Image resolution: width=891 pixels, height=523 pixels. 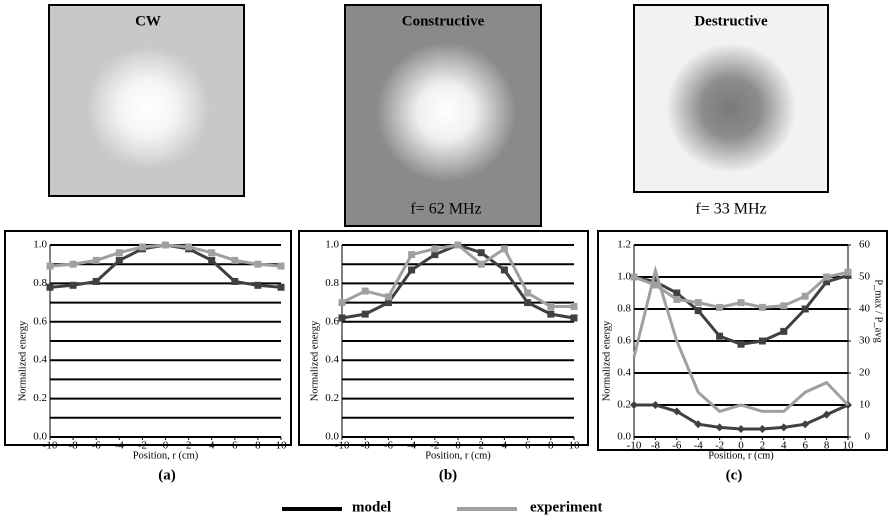 I want to click on y-tick-label: 0.8, so click(x=332, y=283).